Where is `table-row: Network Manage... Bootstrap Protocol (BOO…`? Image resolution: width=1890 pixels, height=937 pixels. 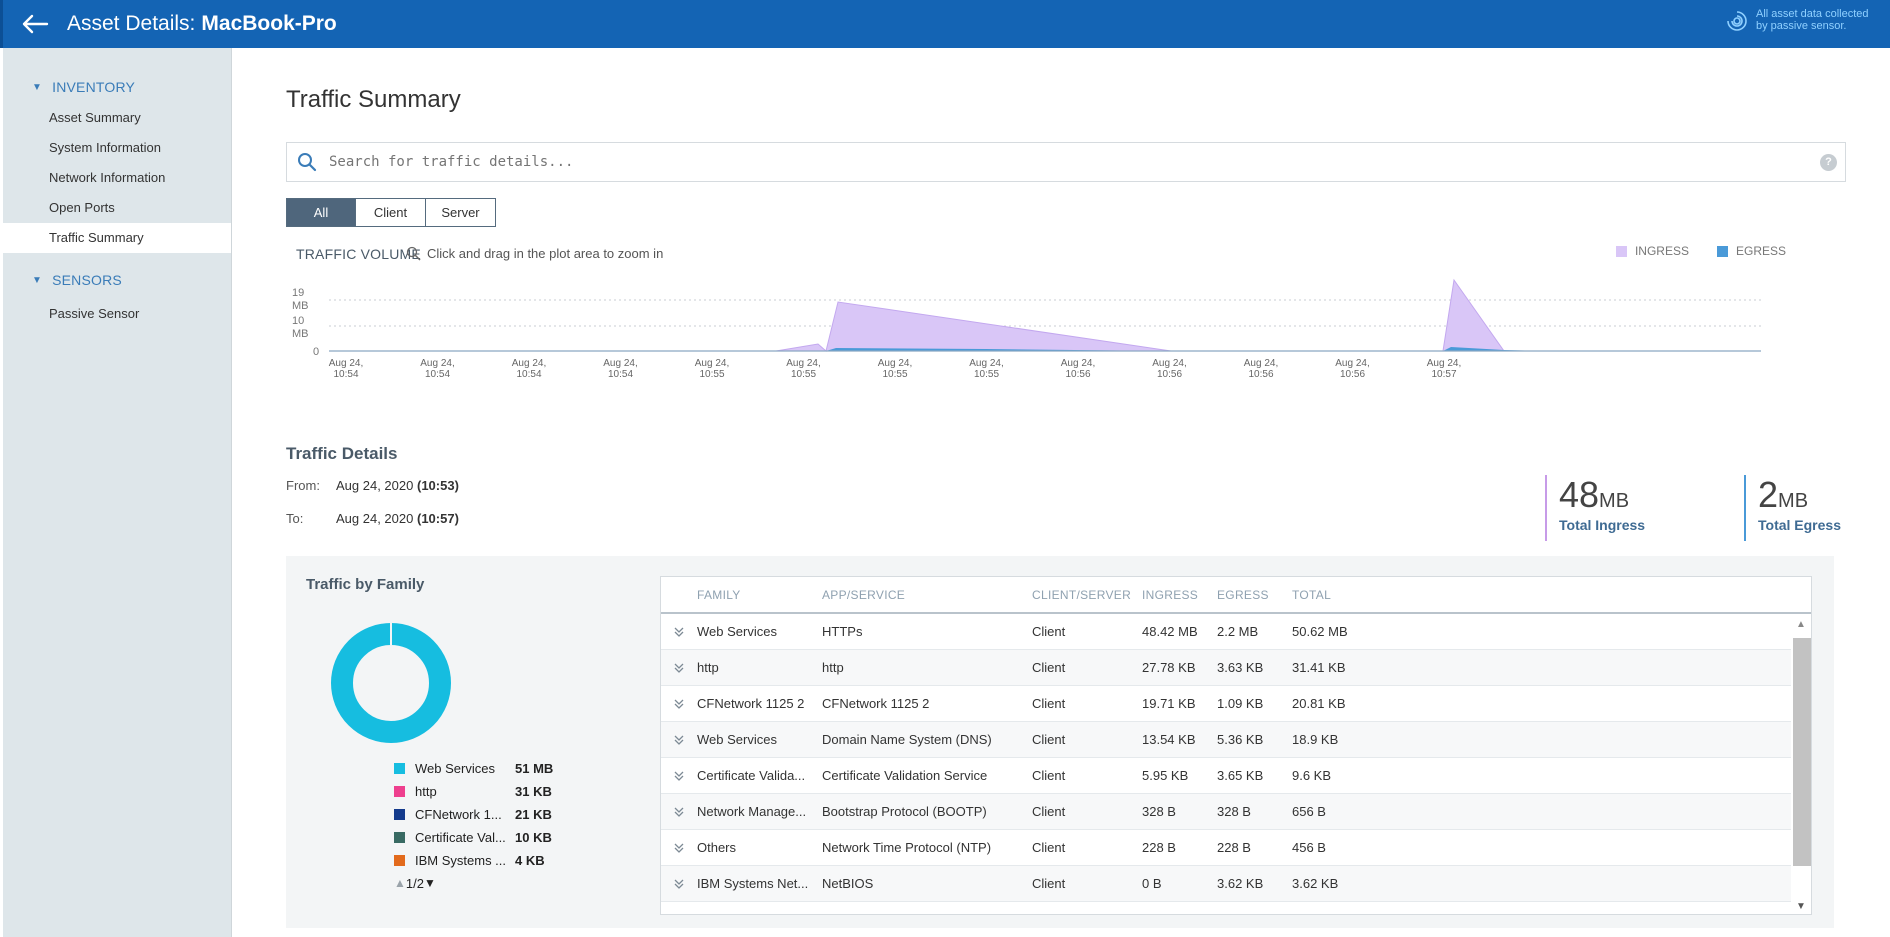
table-row: Network Manage... Bootstrap Protocol (BOO… is located at coordinates (1236, 812).